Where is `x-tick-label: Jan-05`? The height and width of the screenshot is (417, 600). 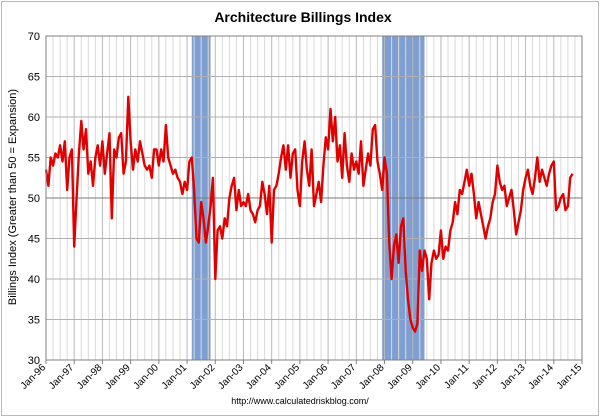
x-tick-label: Jan-05 is located at coordinates (288, 377).